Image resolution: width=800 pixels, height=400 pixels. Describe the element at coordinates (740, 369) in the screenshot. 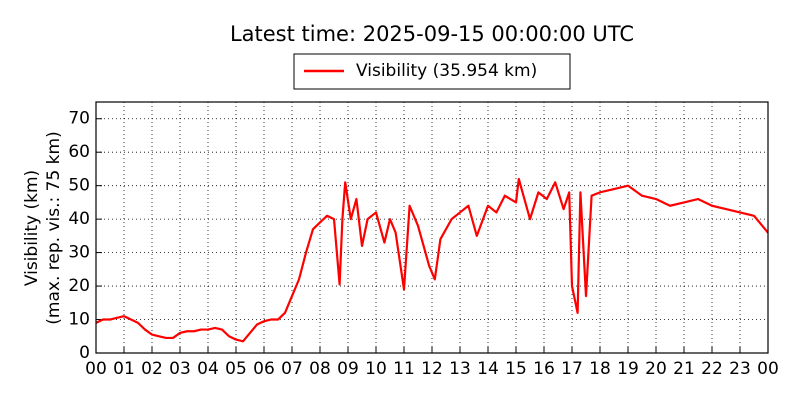

I see `x-tick-label: 23` at that location.